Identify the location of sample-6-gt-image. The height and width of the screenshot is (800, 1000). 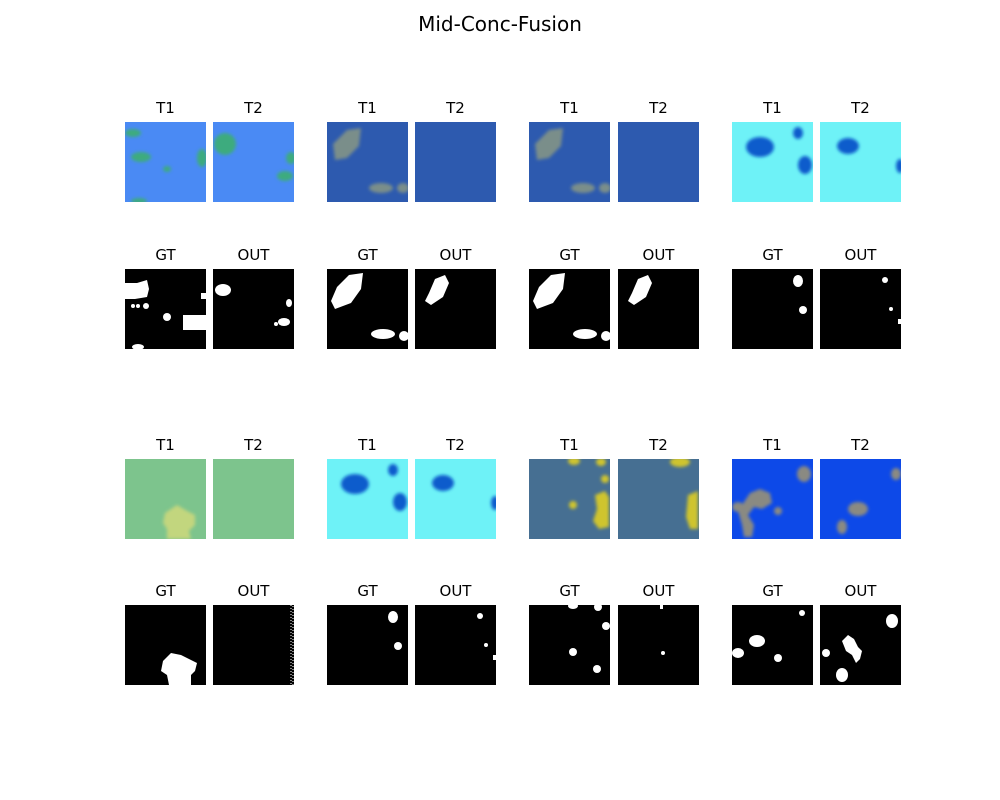
(367, 645).